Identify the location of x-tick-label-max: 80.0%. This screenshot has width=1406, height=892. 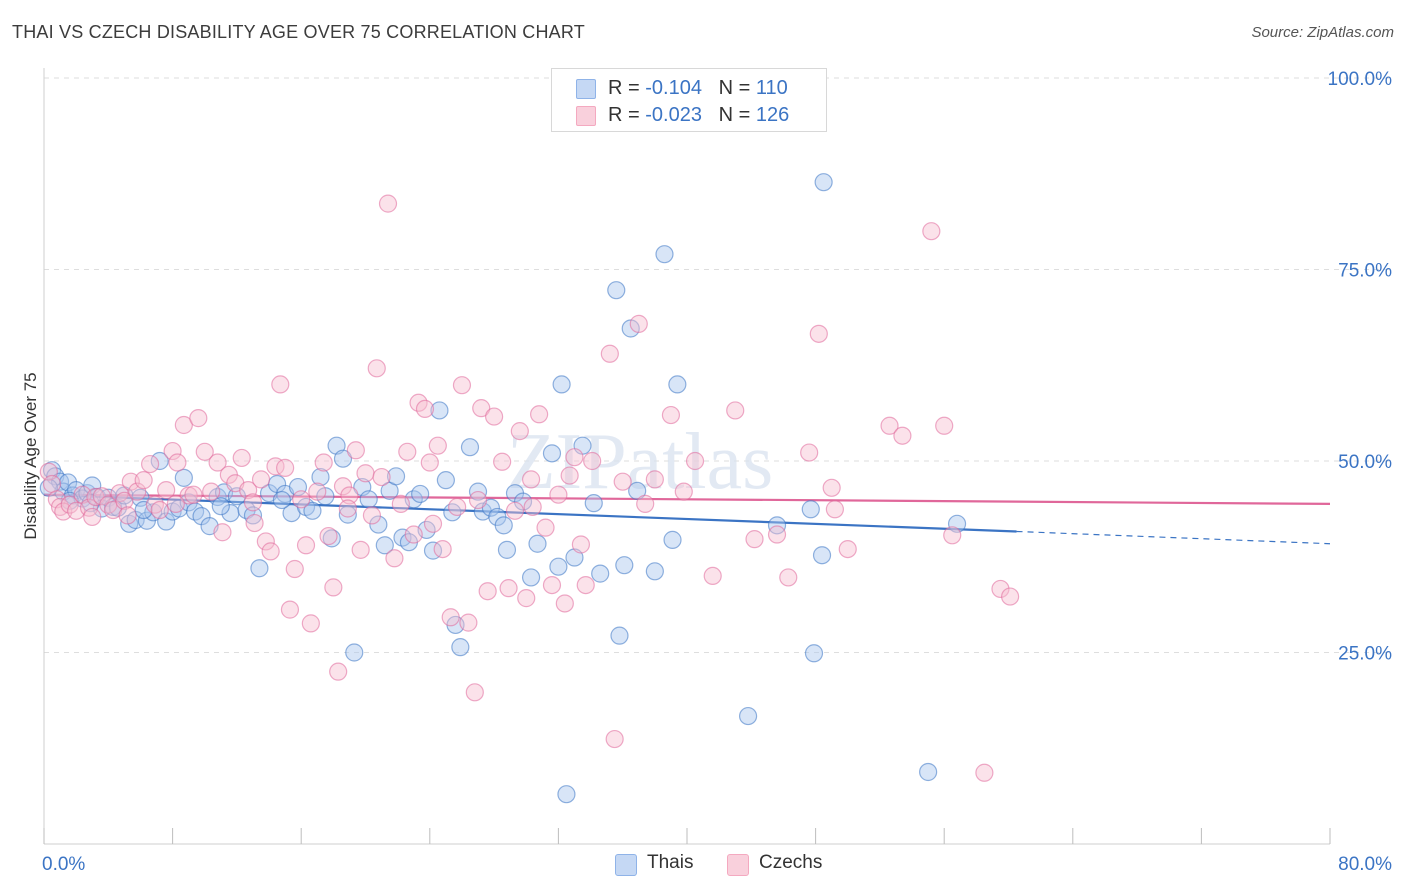
(1365, 864).